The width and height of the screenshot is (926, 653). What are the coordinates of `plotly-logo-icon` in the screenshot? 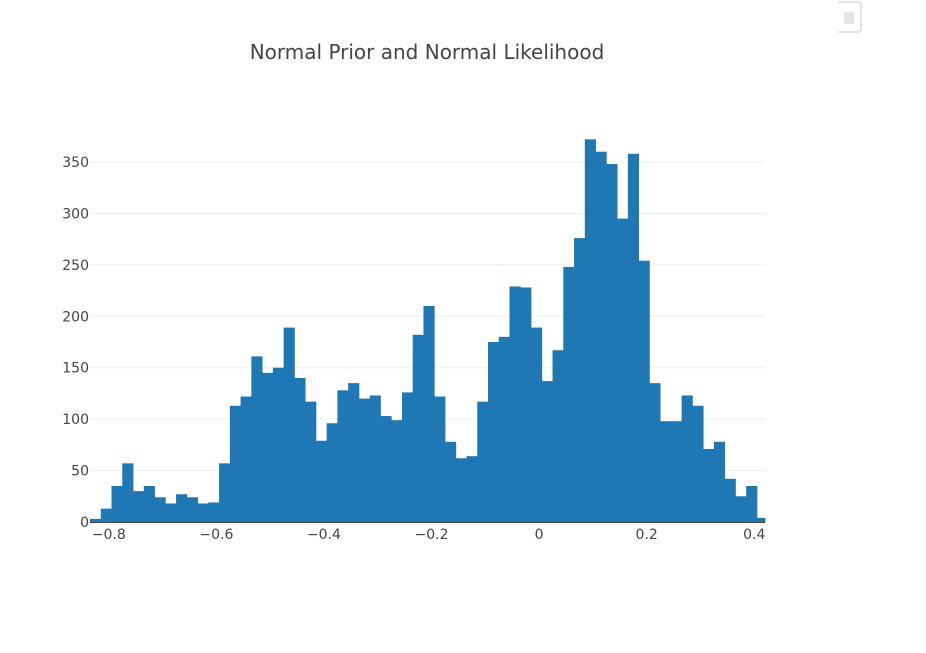 It's located at (849, 18).